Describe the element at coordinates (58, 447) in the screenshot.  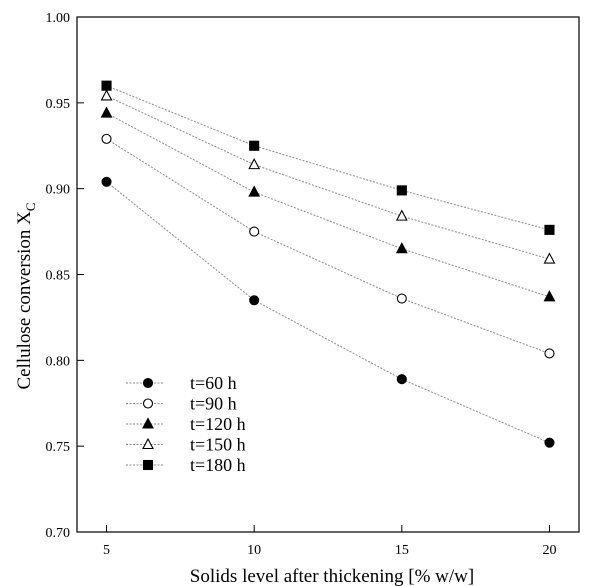
I see `y-tick-label: 0.75` at that location.